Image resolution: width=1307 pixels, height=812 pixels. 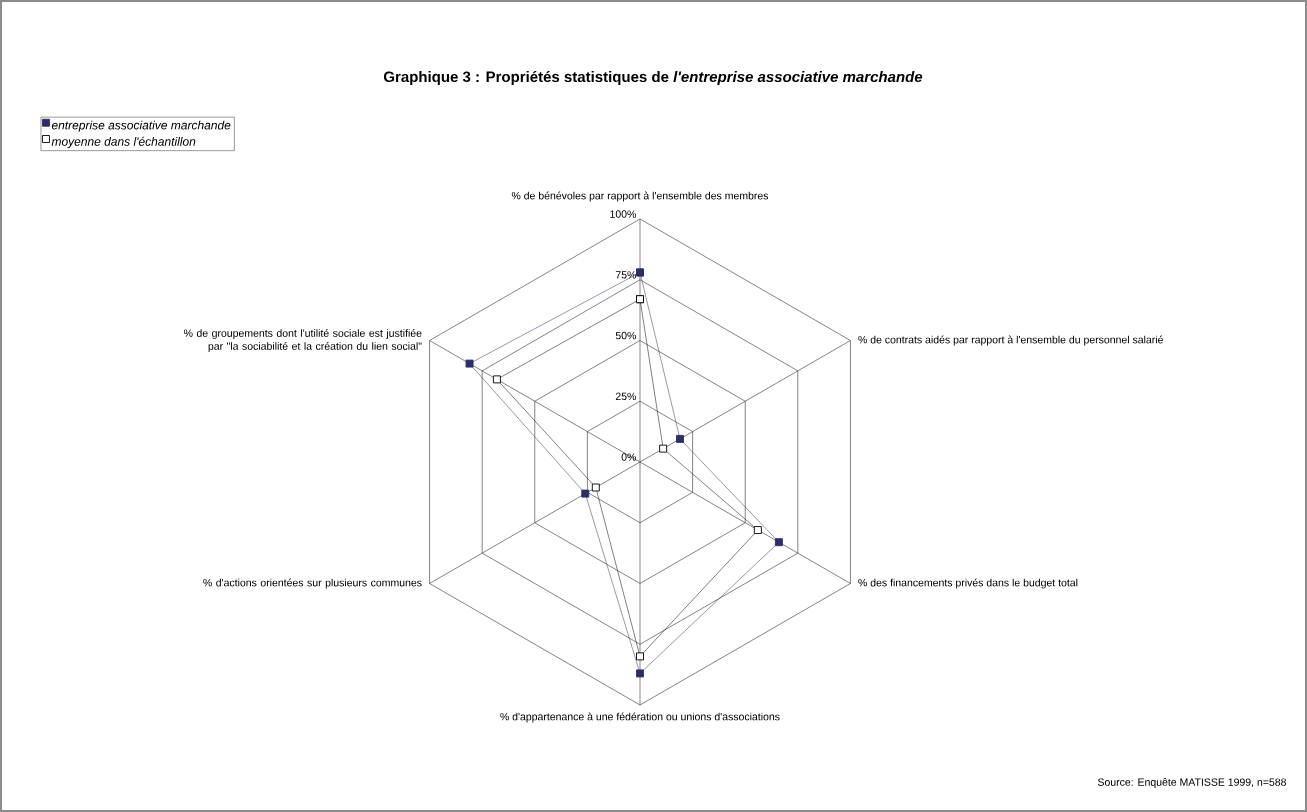 What do you see at coordinates (625, 396) in the screenshot?
I see `y-tick-label: 25%` at bounding box center [625, 396].